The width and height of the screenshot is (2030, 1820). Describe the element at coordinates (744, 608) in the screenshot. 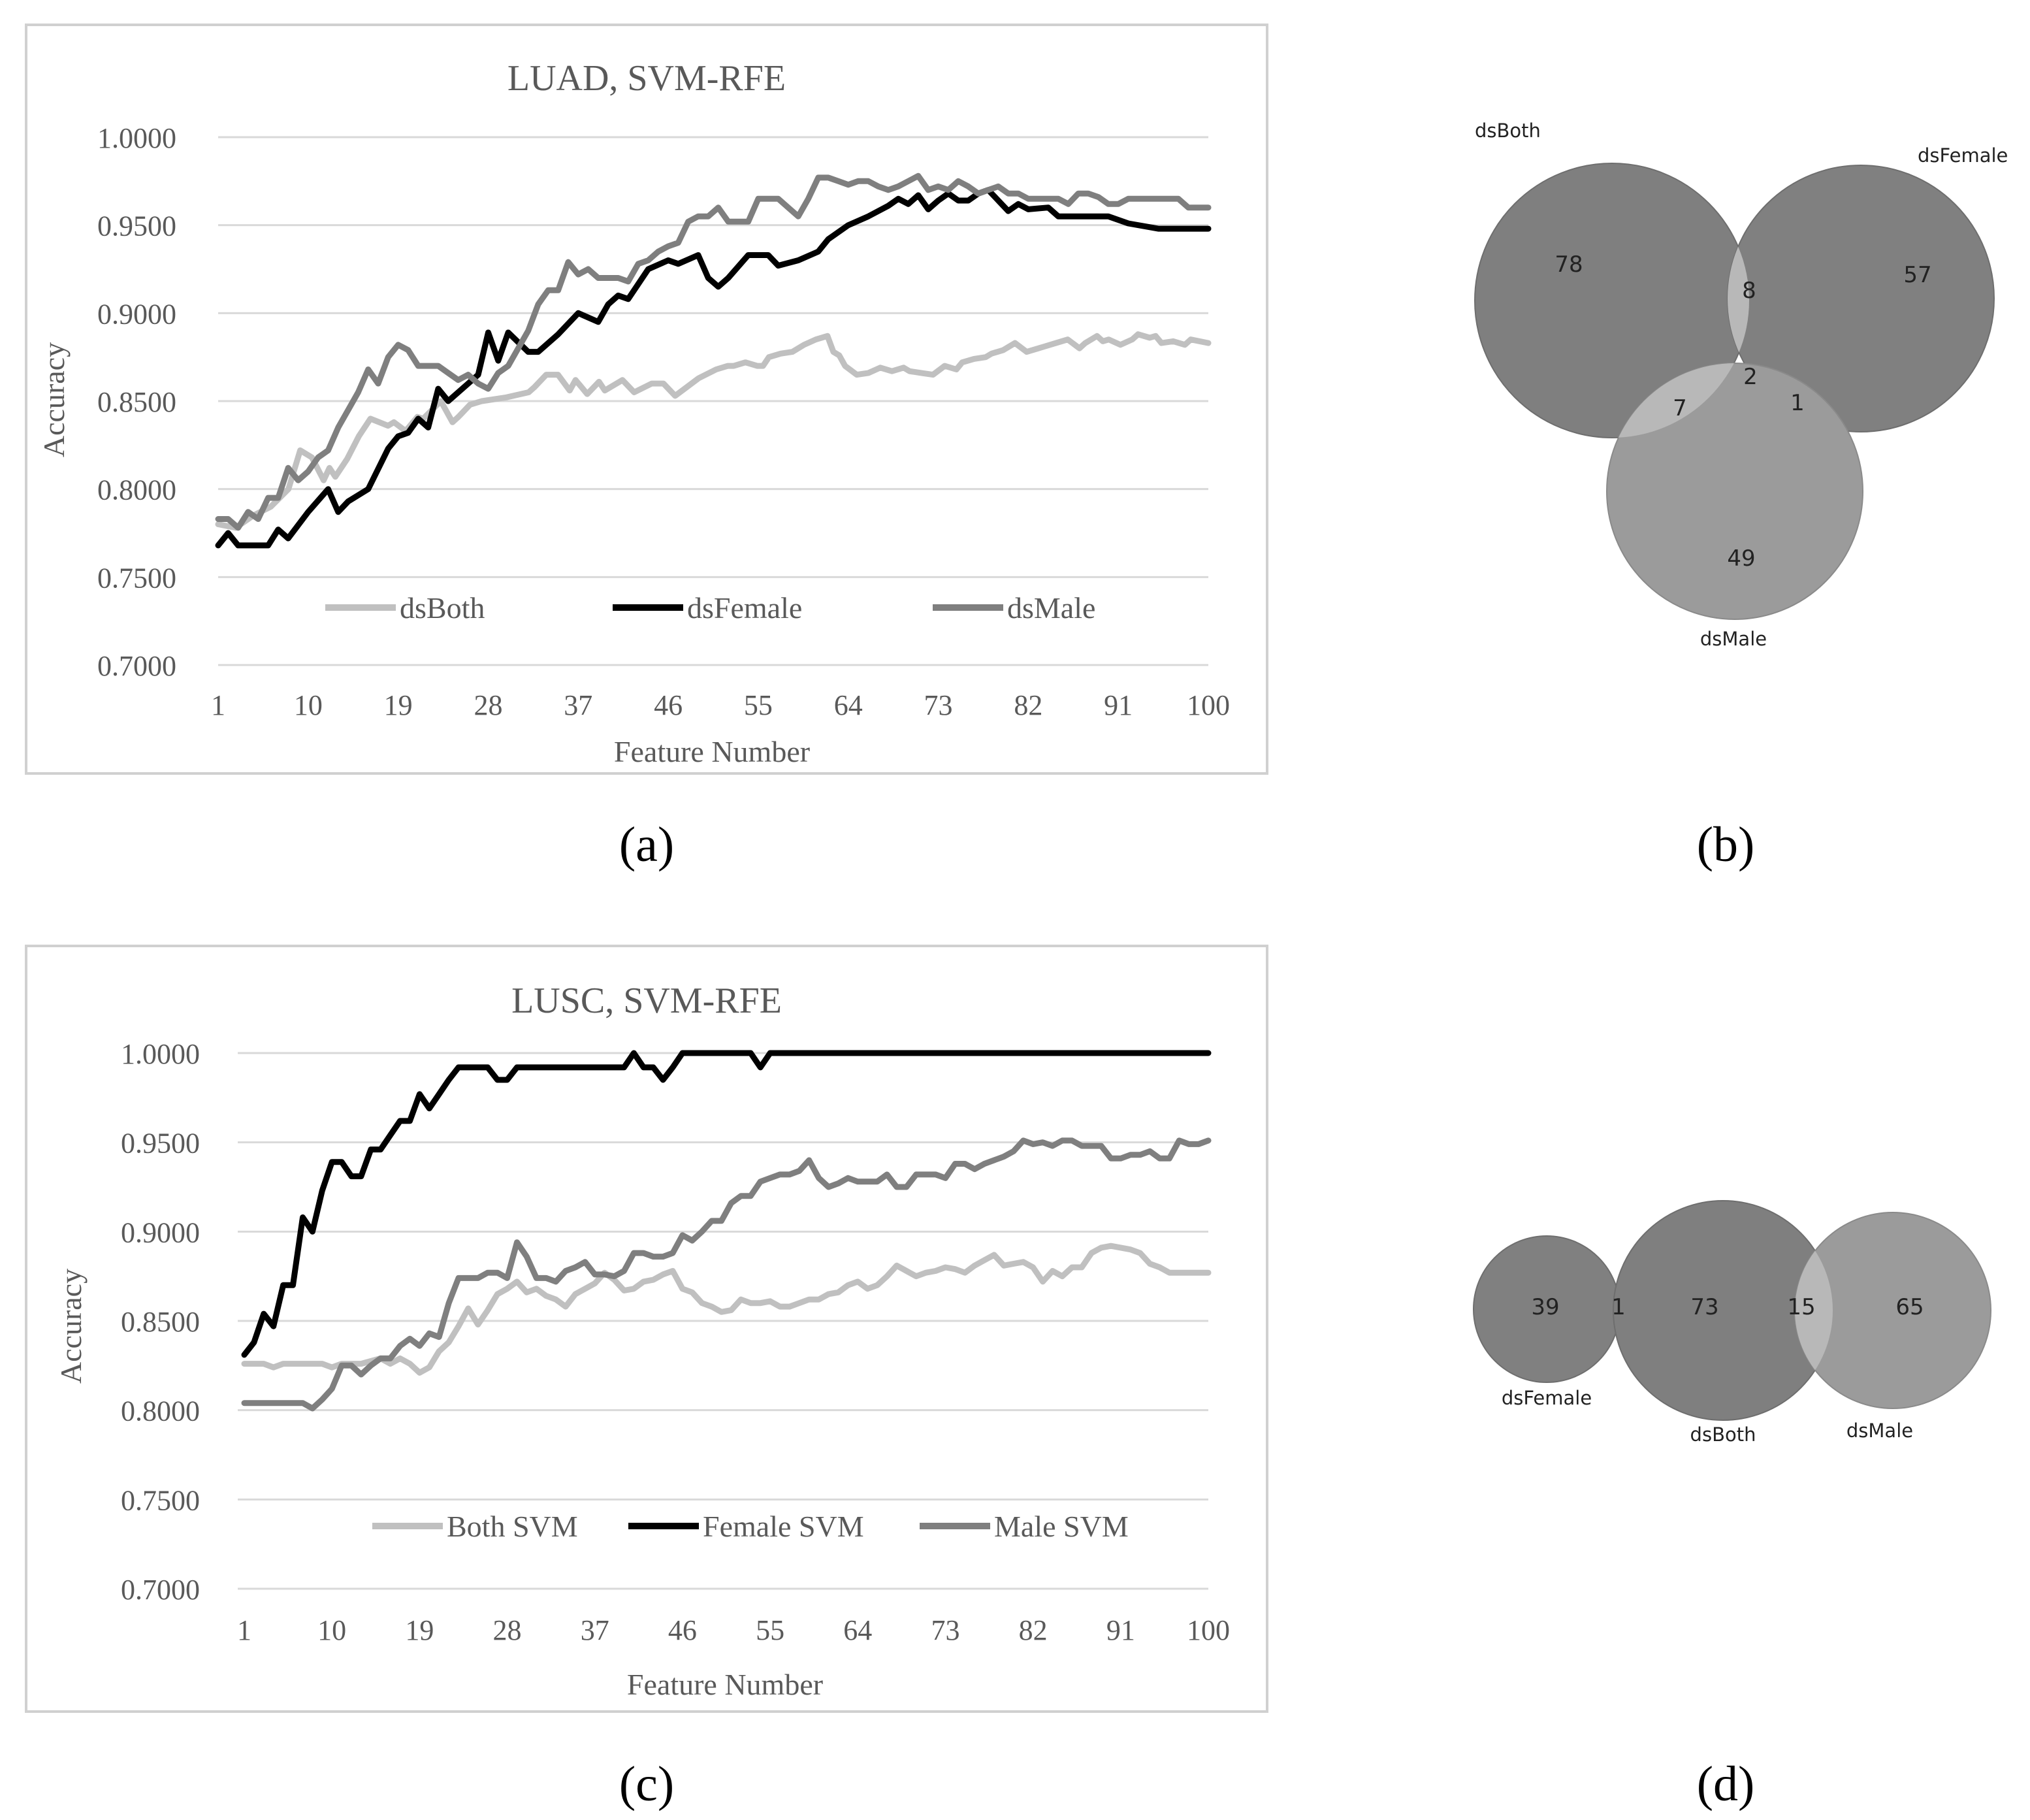

I see `chart-a-legend-label: dsFemale` at that location.